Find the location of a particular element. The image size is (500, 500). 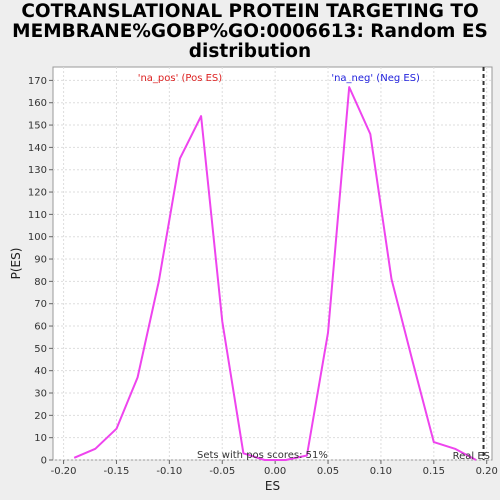

y-tick-label: 170 is located at coordinates (37, 81).